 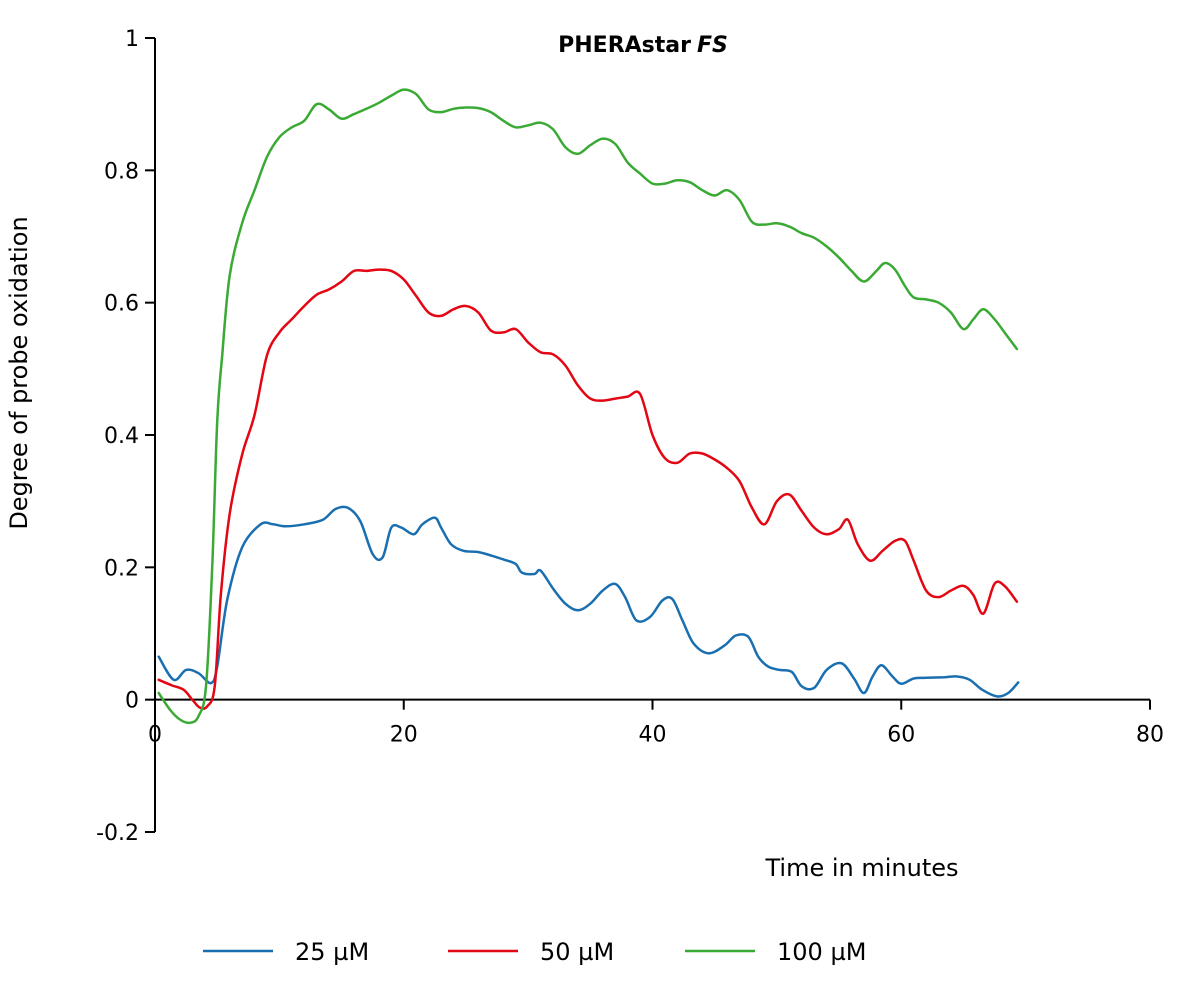 What do you see at coordinates (155, 735) in the screenshot?
I see `x-tick-label: 0` at bounding box center [155, 735].